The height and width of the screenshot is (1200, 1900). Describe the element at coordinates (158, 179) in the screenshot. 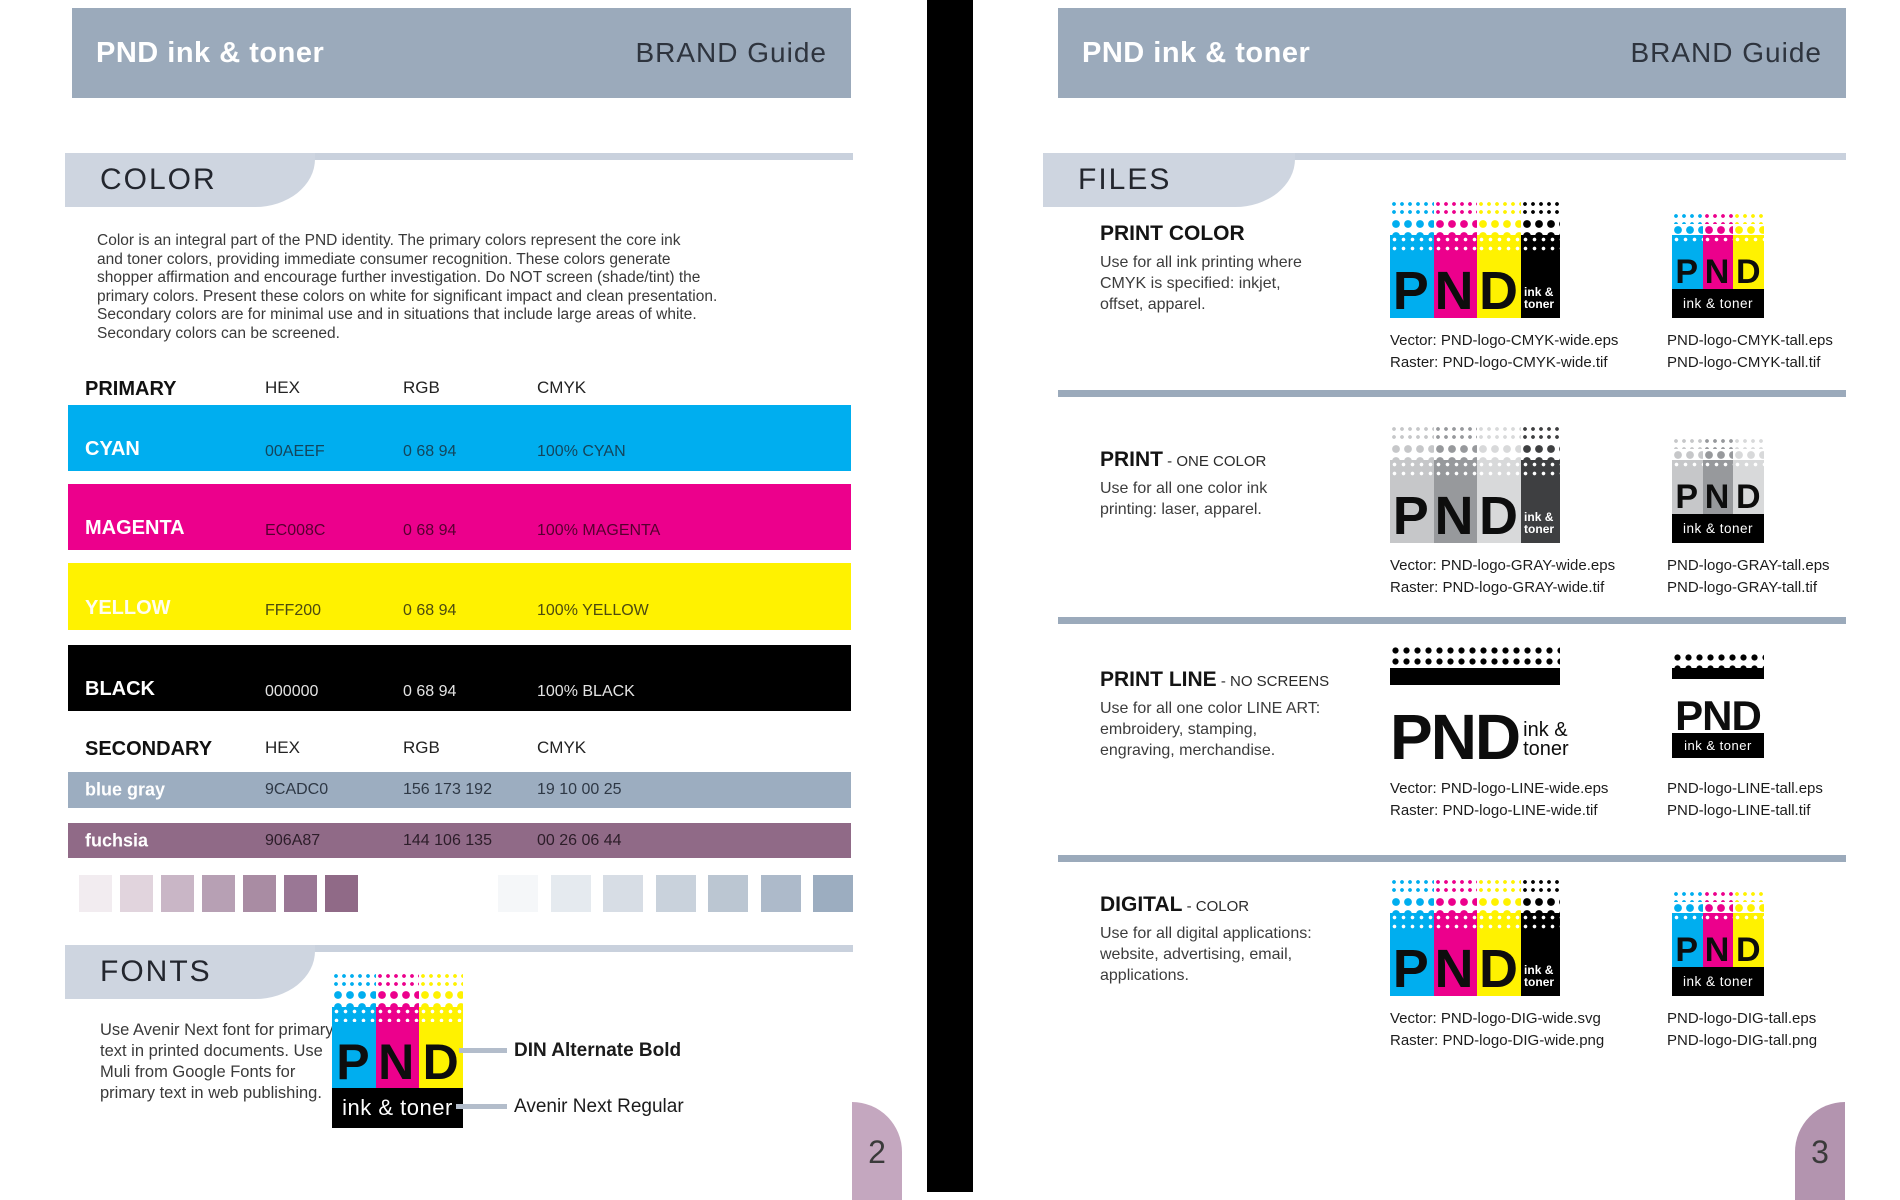

I see `color-section-label: COLOR` at that location.